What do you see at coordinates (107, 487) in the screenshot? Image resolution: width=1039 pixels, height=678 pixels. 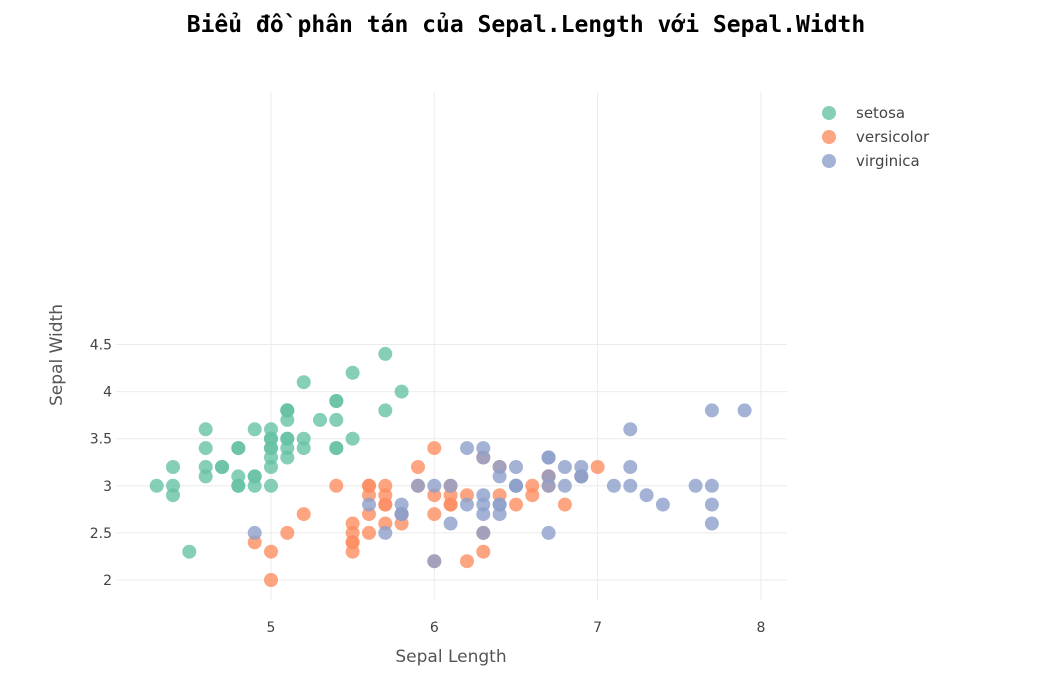 I see `y-tick-label: 3` at bounding box center [107, 487].